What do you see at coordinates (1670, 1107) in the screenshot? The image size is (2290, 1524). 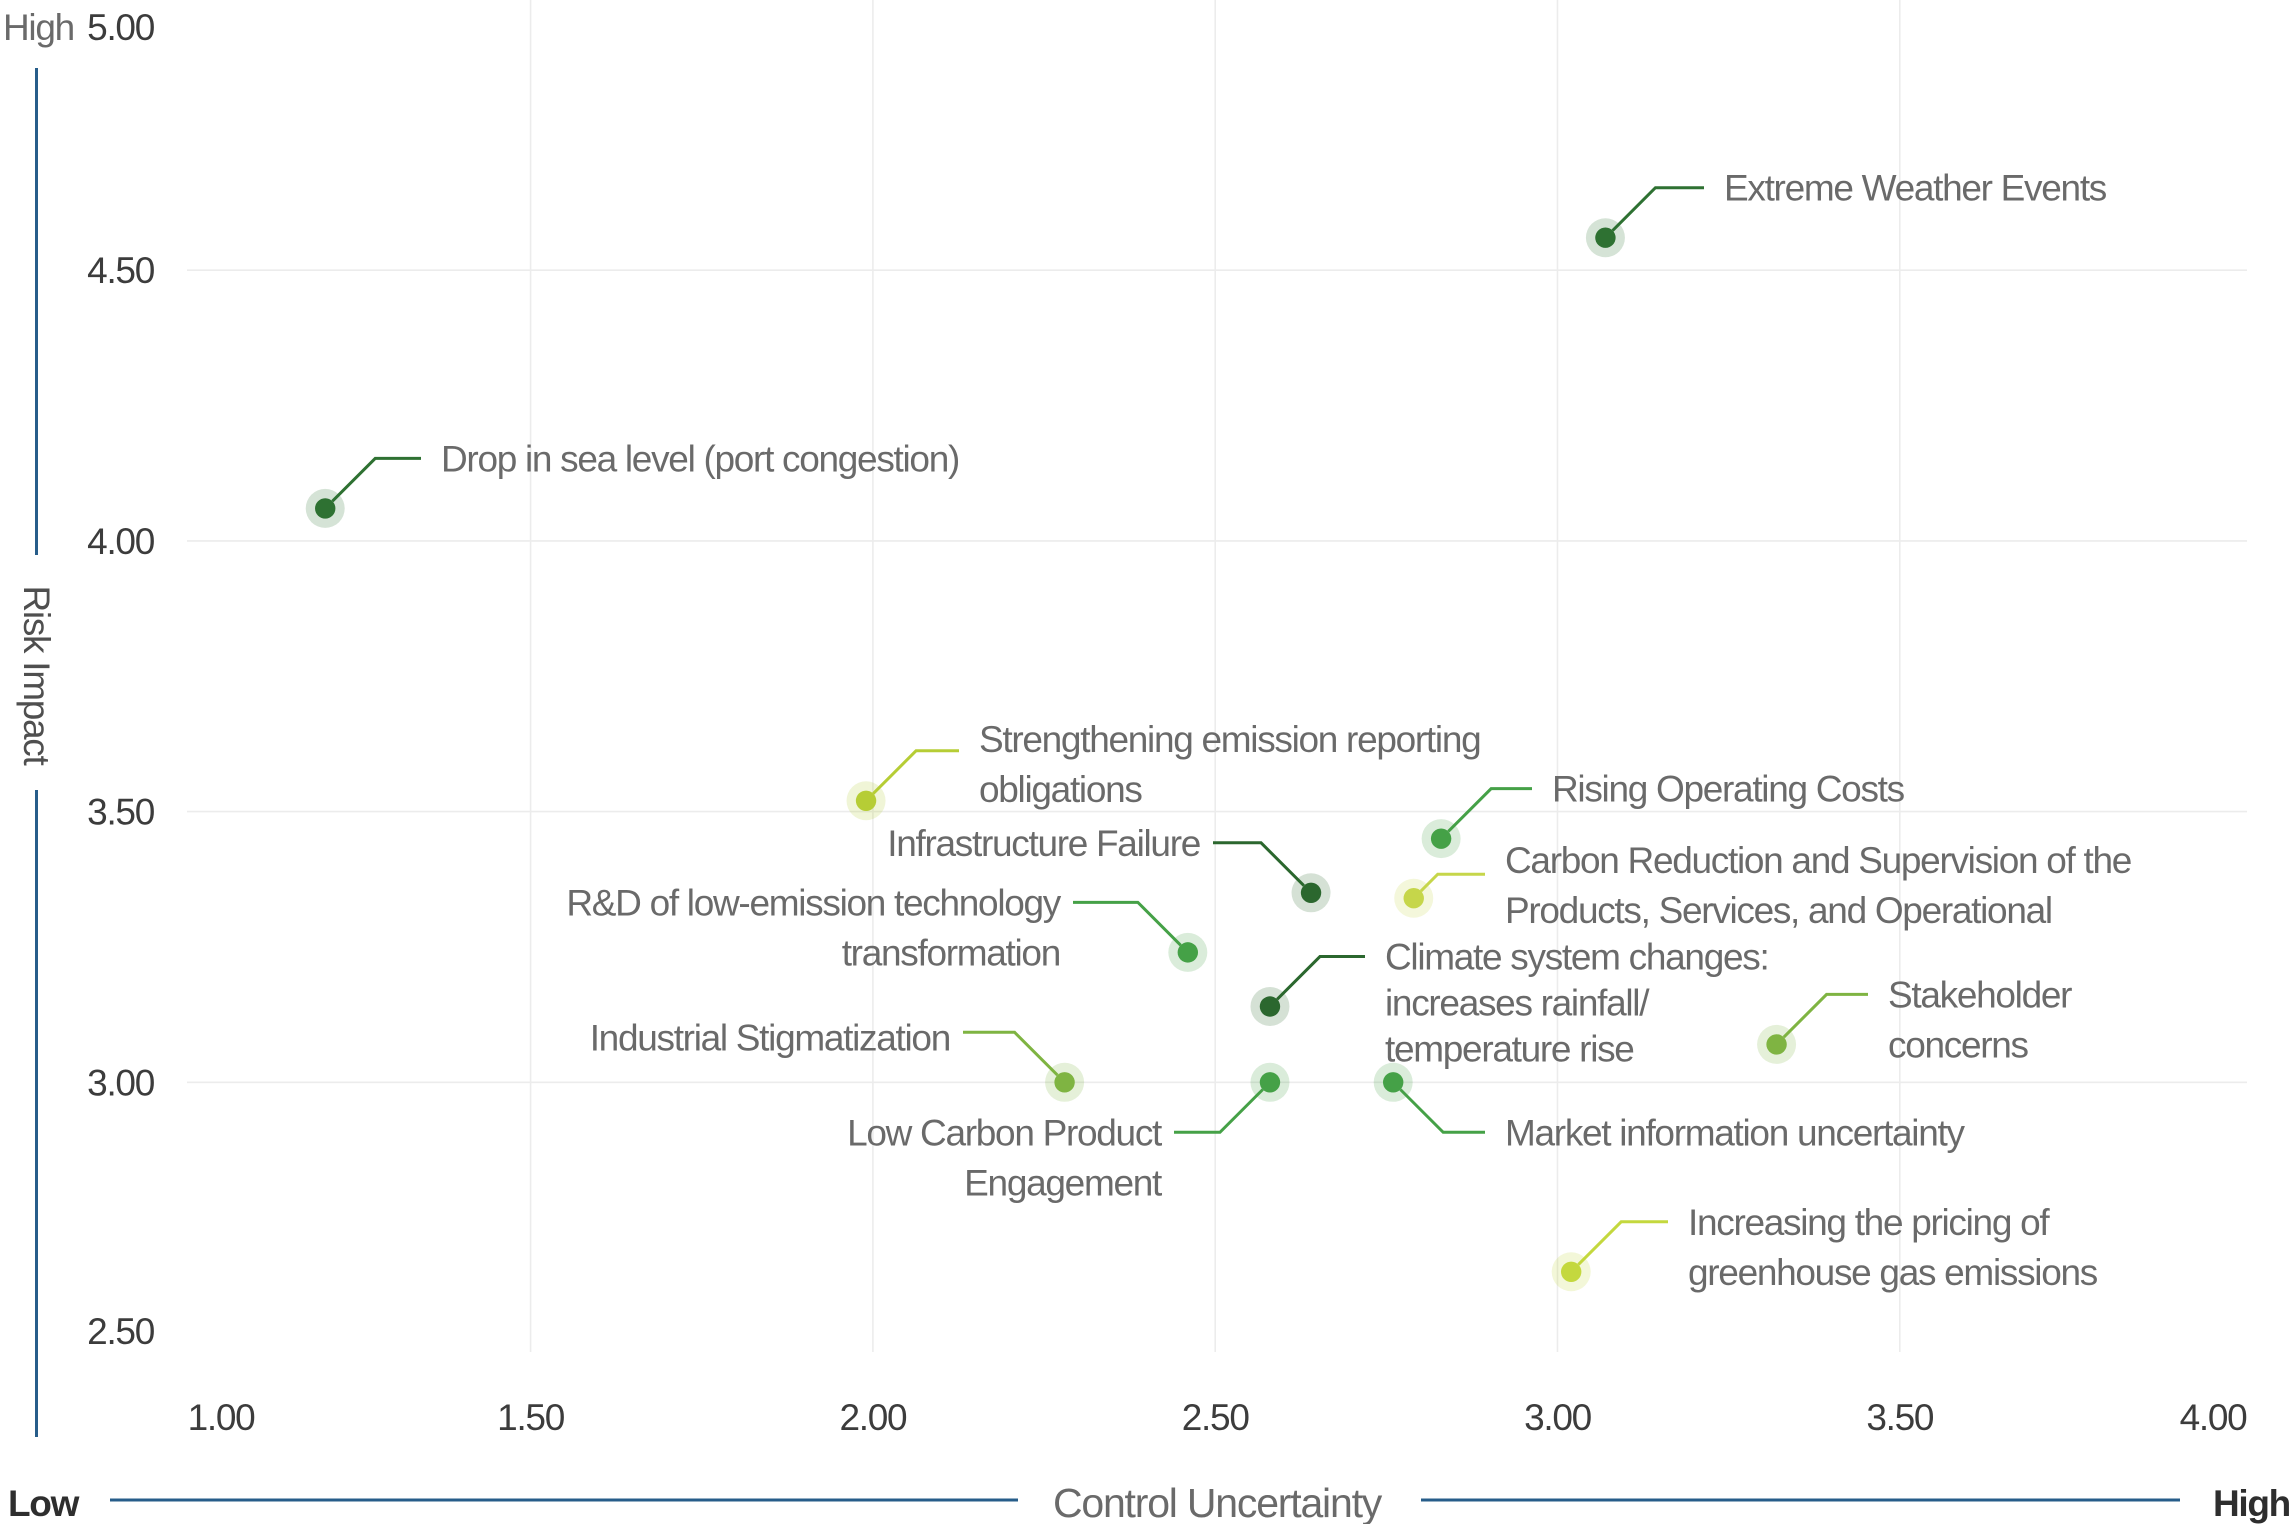 I see `data-point-group: Market information uncertainty` at bounding box center [1670, 1107].